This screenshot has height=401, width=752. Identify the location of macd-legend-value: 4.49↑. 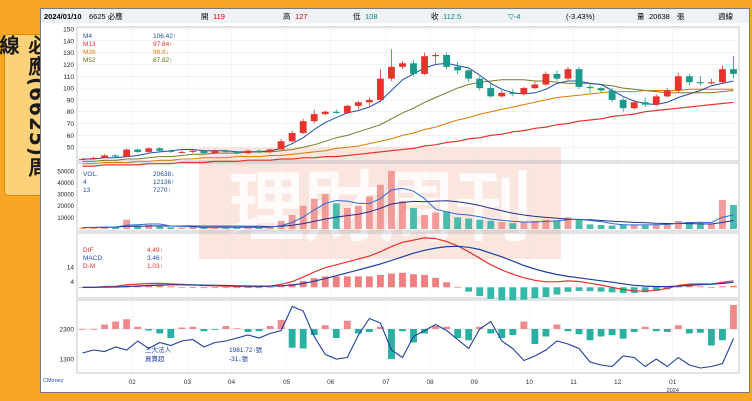
(155, 250).